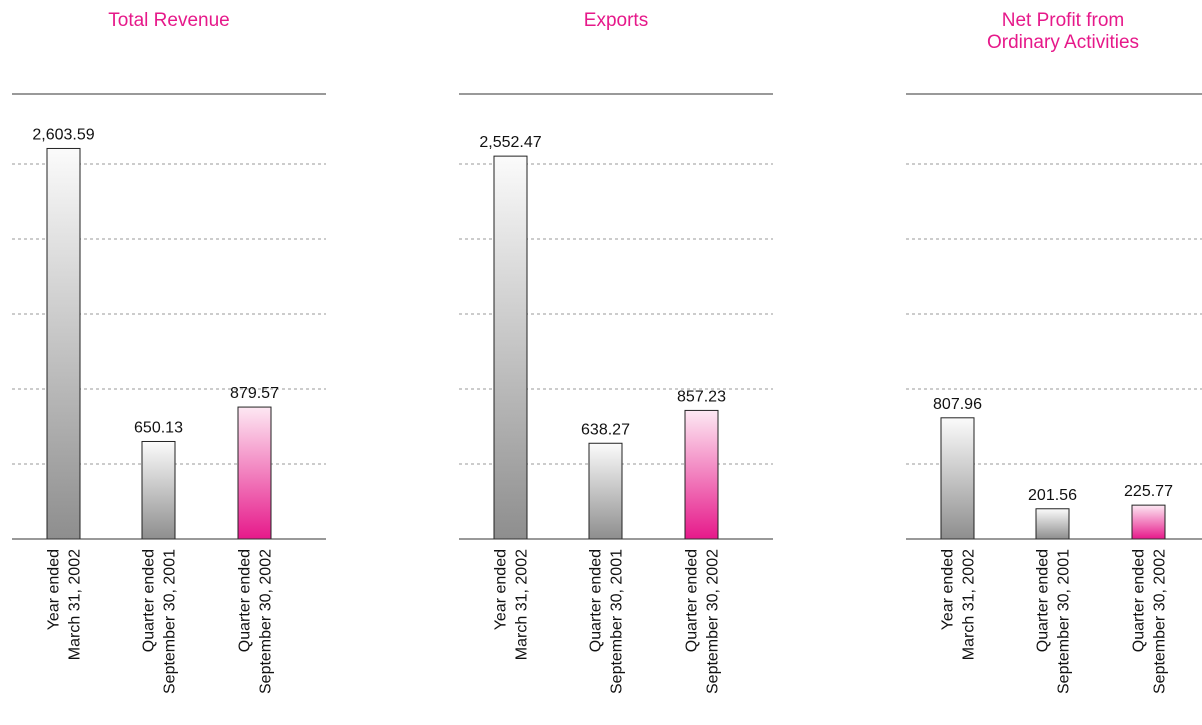 Image resolution: width=1202 pixels, height=725 pixels. What do you see at coordinates (1063, 31) in the screenshot?
I see `chart-title: Net Profit from Ordinary Activities` at bounding box center [1063, 31].